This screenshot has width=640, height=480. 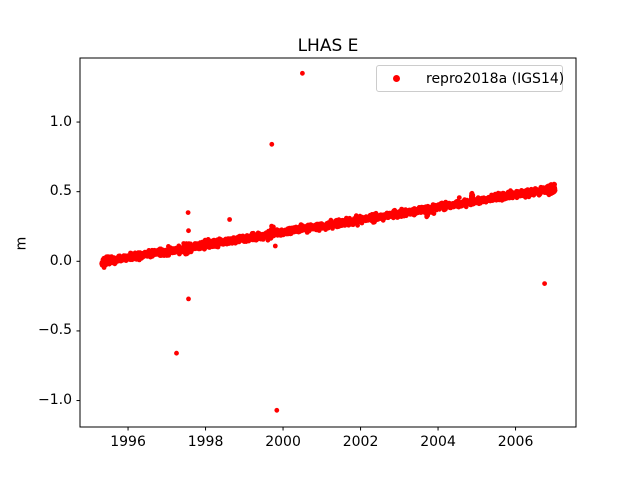 What do you see at coordinates (128, 442) in the screenshot?
I see `x-tick-label: 1996` at bounding box center [128, 442].